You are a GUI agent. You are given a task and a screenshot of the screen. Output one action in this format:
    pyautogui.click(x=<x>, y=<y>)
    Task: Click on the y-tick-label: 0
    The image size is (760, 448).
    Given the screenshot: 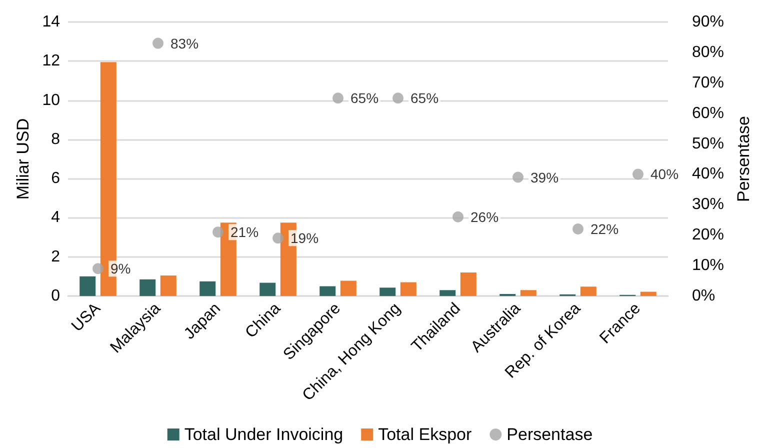 What is the action you would take?
    pyautogui.click(x=55, y=296)
    